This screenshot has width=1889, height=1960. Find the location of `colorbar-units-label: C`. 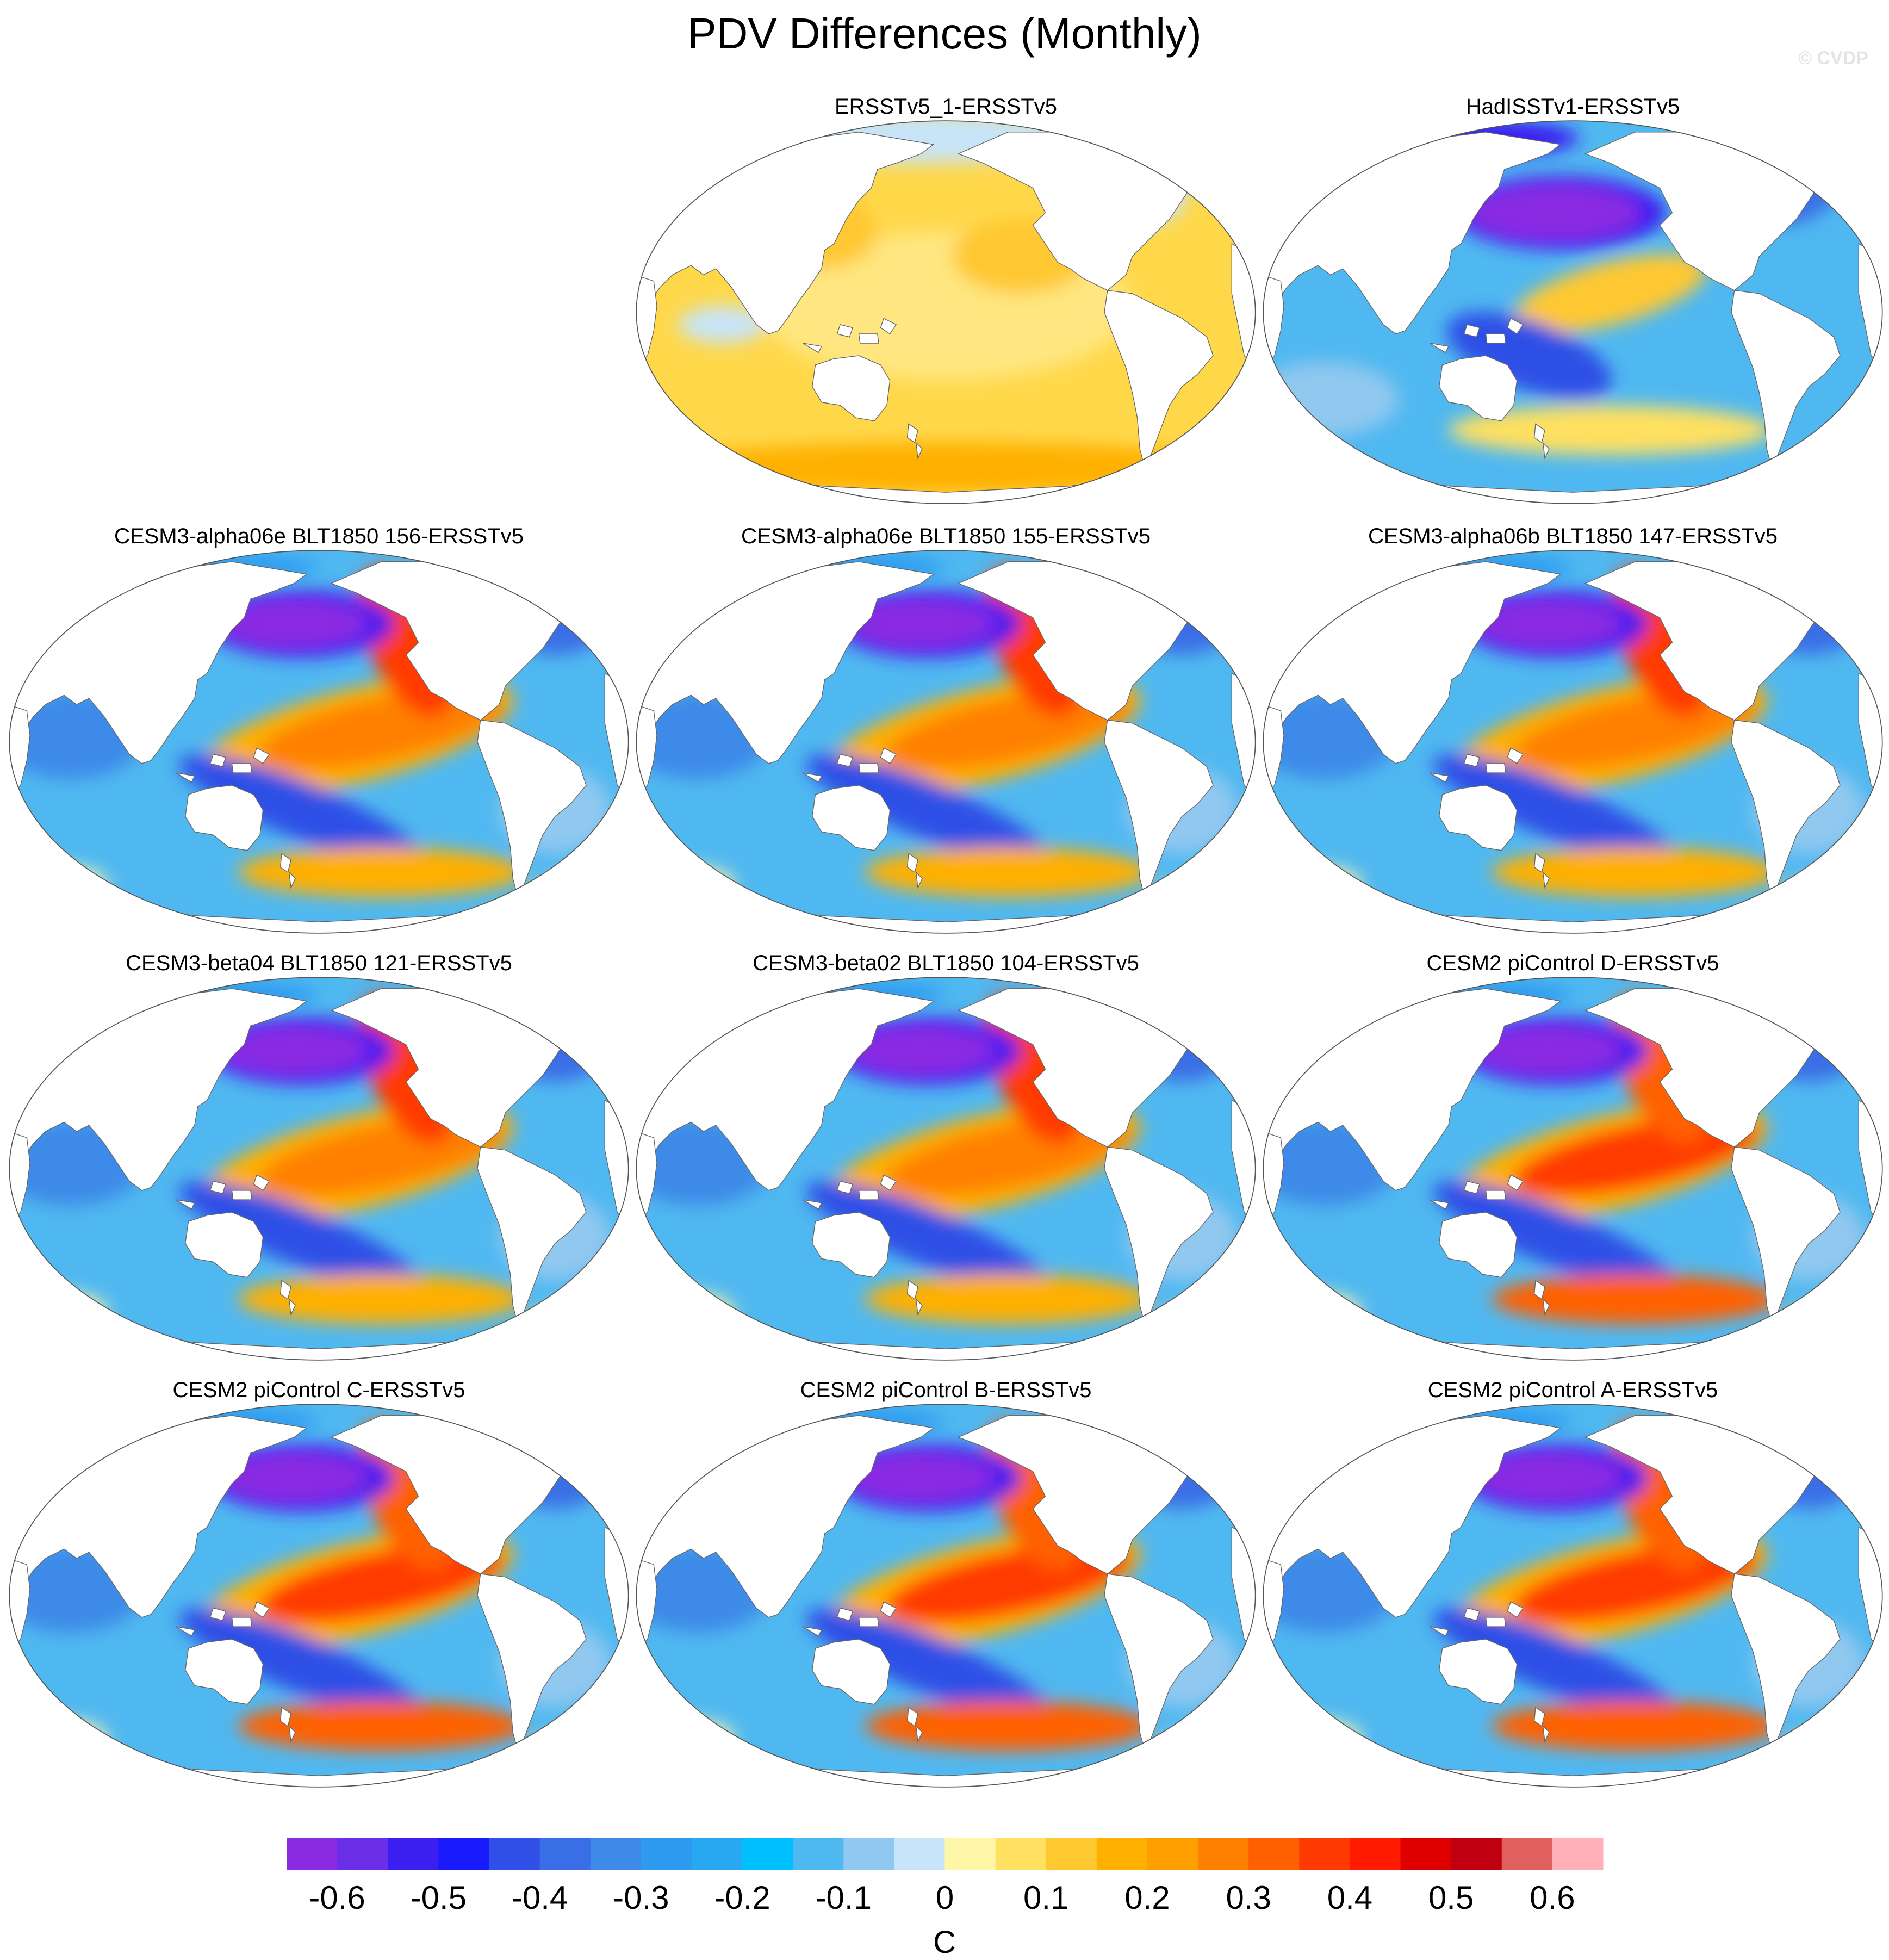

colorbar-units-label: C is located at coordinates (944, 1942).